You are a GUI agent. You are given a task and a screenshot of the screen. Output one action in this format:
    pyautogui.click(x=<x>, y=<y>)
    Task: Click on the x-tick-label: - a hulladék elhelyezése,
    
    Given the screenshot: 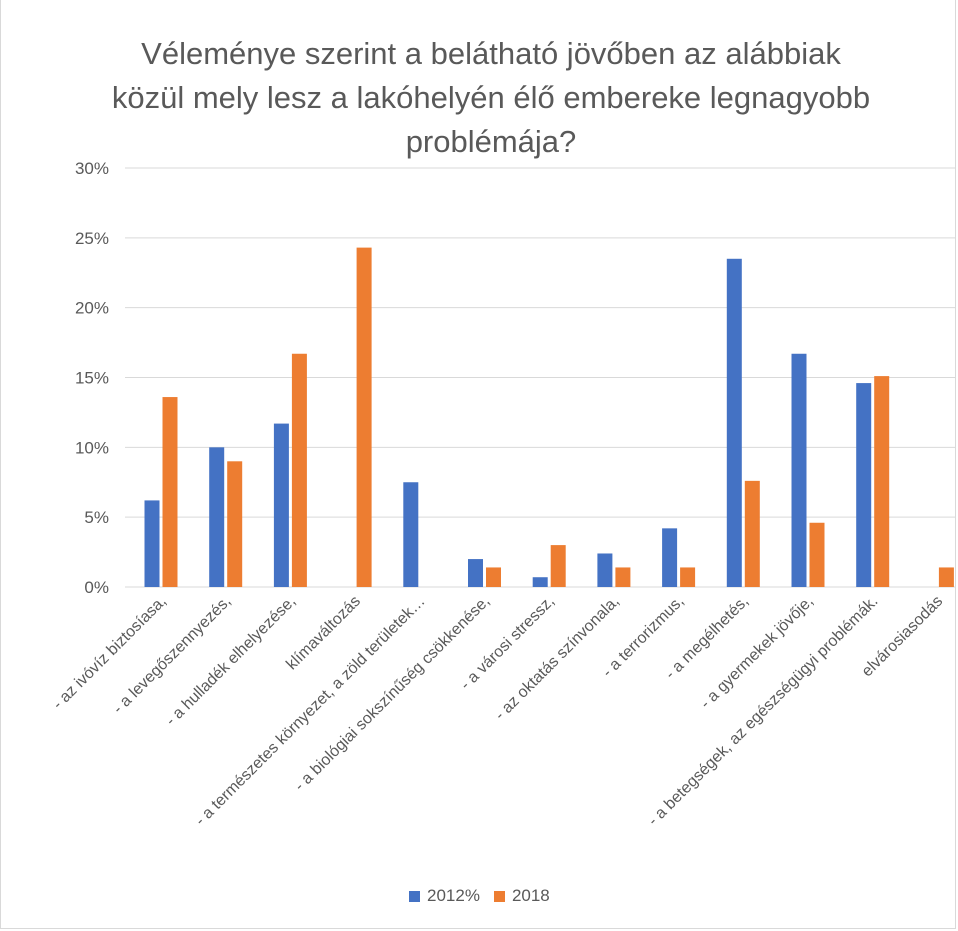 What is the action you would take?
    pyautogui.click(x=231, y=661)
    